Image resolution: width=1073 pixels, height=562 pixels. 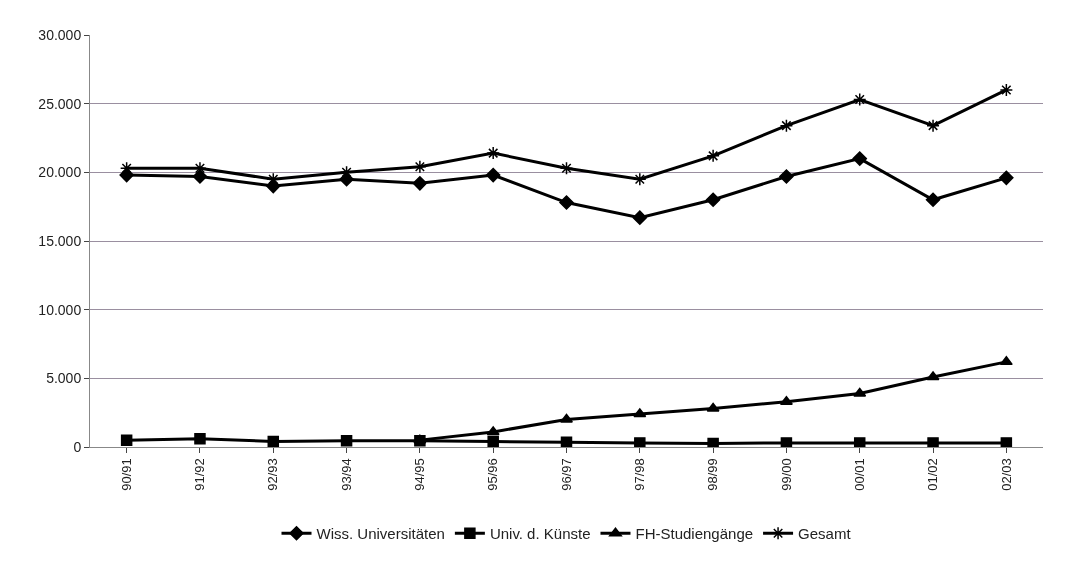 What do you see at coordinates (60, 240) in the screenshot?
I see `y-tick-label: 15.000` at bounding box center [60, 240].